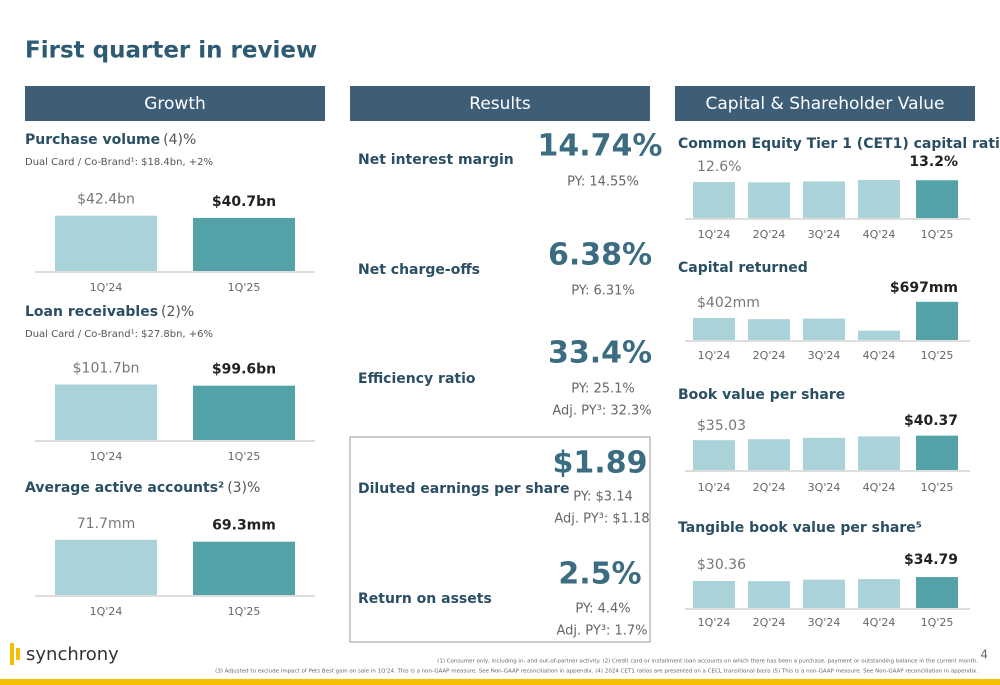 The width and height of the screenshot is (1000, 685). I want to click on data-label: $101.7bn, so click(106, 369).